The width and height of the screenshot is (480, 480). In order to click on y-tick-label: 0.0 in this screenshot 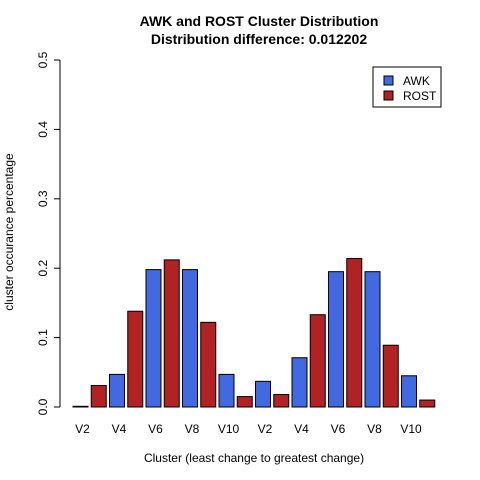, I will do `click(43, 406)`.